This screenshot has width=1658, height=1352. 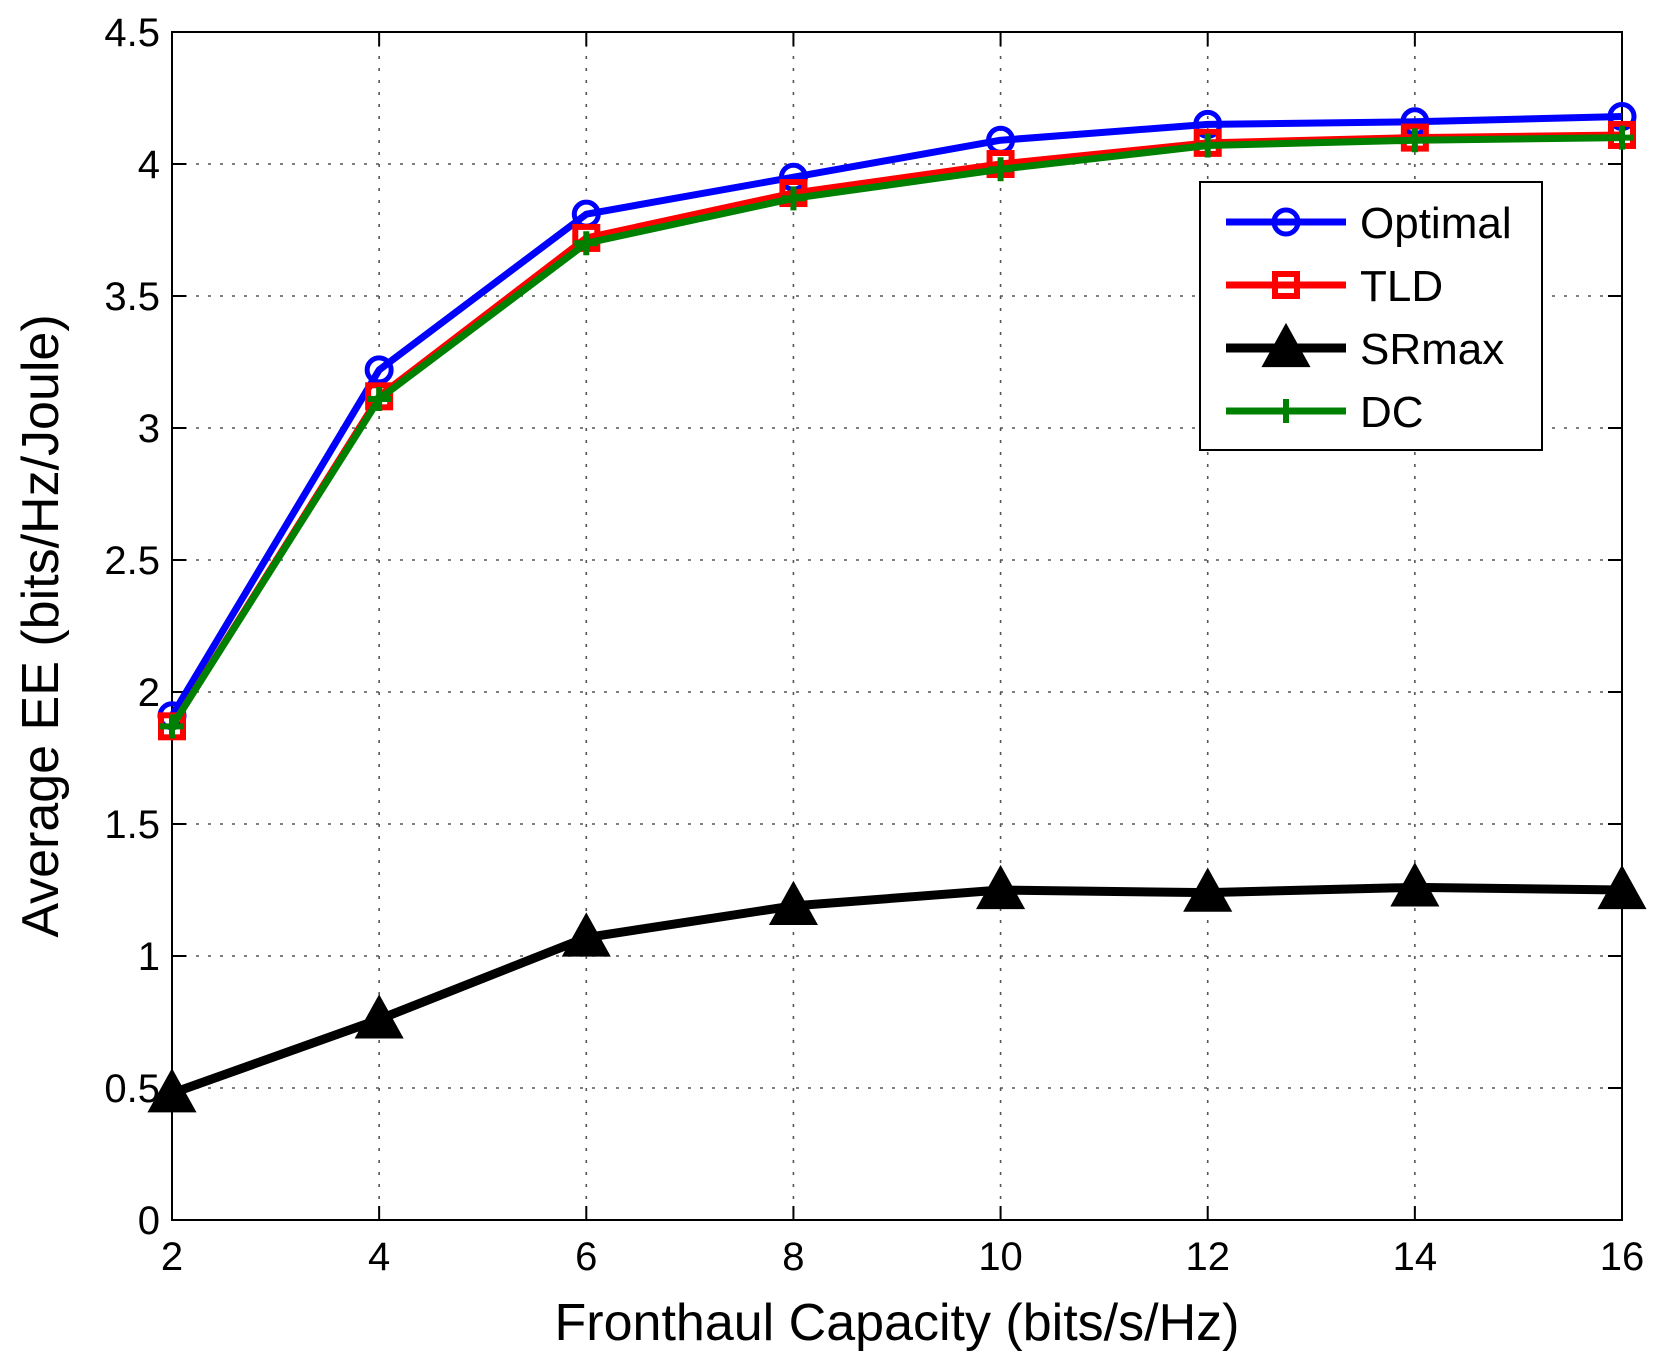 I want to click on legend-label-optimal: Optimal, so click(x=1436, y=223).